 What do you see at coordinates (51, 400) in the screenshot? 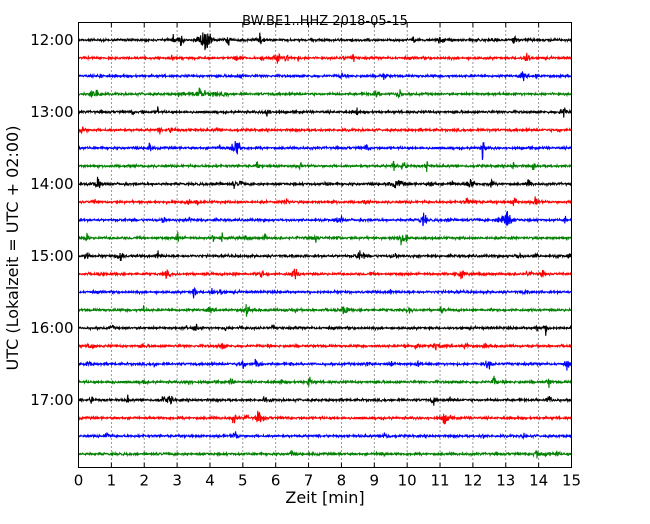
I see `y-tick-label-1700: 17:00` at bounding box center [51, 400].